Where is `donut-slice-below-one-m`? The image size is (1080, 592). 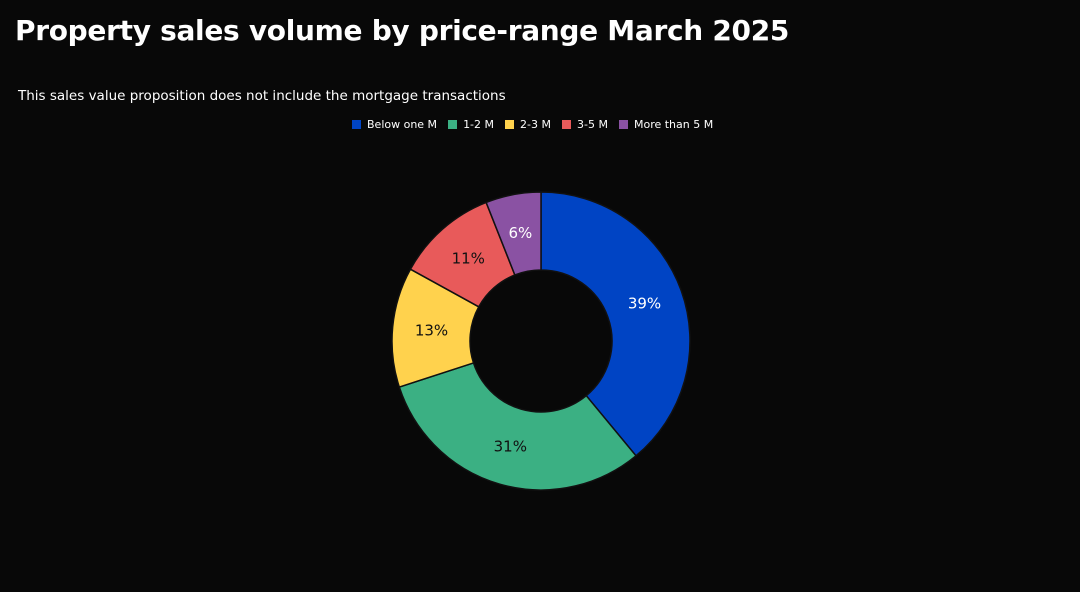
donut-slice-below-one-m is located at coordinates (615, 324).